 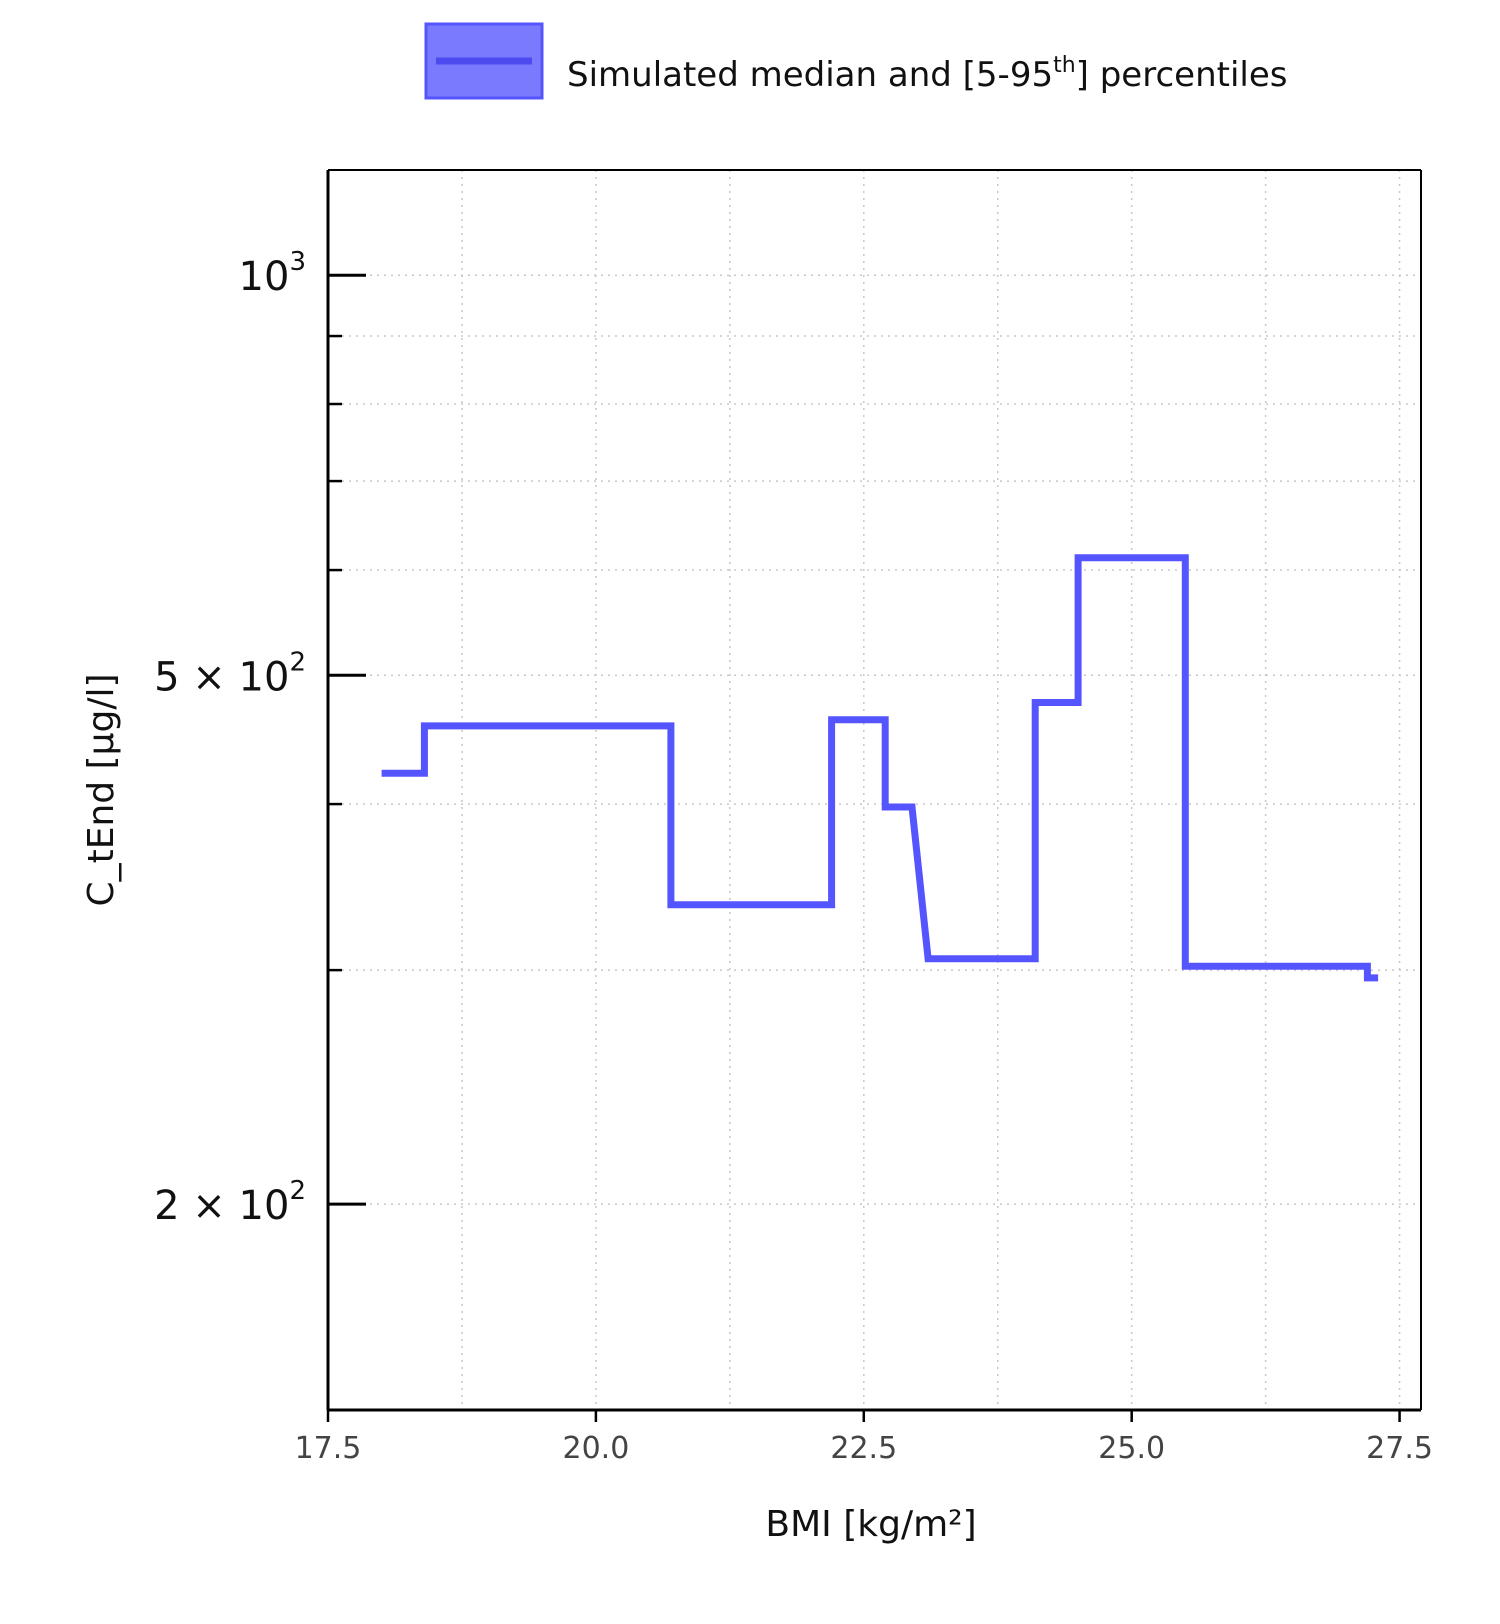 I want to click on x-tick-label: 25.0, so click(x=1131, y=1448).